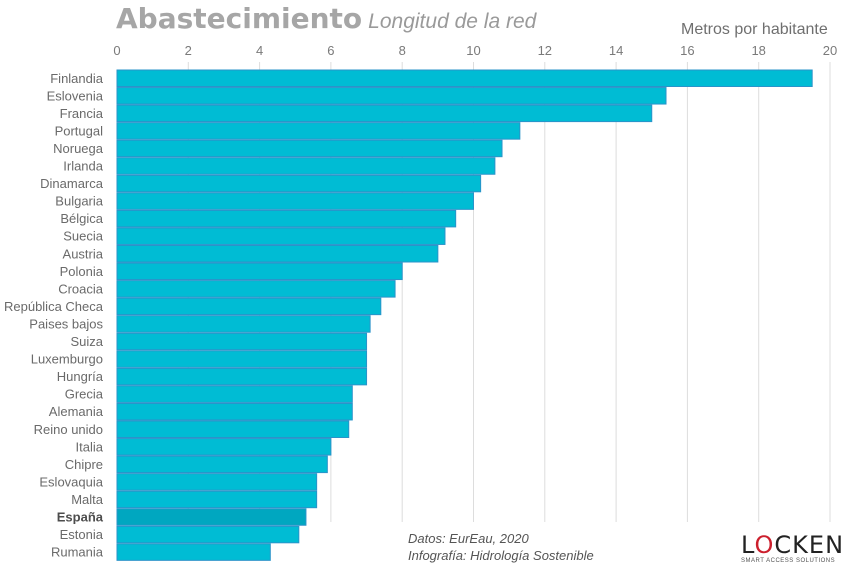 The width and height of the screenshot is (851, 568). Describe the element at coordinates (83, 253) in the screenshot. I see `category-label: Austria` at that location.